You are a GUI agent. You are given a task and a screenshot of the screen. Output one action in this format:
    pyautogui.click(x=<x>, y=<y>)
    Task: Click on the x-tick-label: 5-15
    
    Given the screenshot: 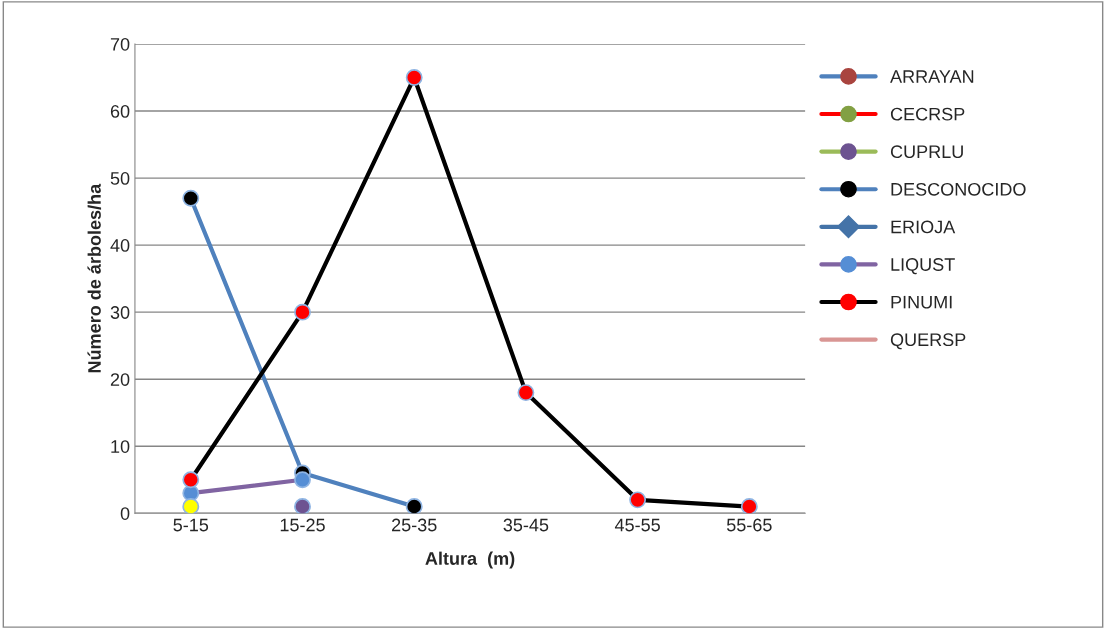 What is the action you would take?
    pyautogui.click(x=191, y=525)
    